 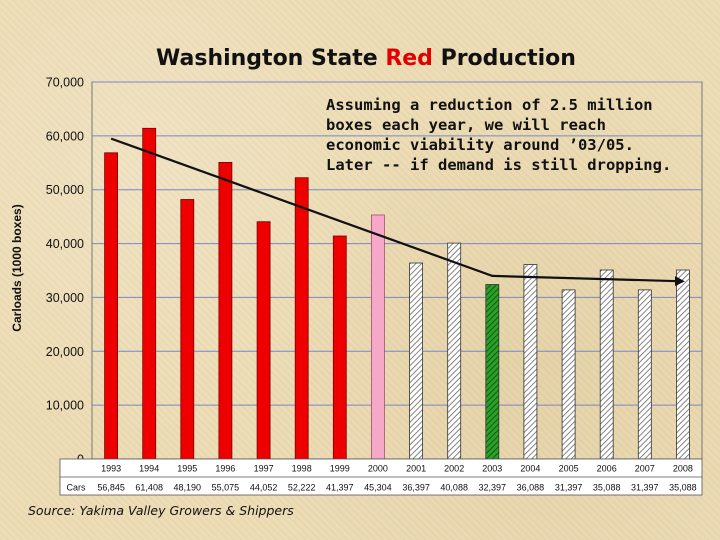 What do you see at coordinates (530, 469) in the screenshot?
I see `x-tick-label: 2004` at bounding box center [530, 469].